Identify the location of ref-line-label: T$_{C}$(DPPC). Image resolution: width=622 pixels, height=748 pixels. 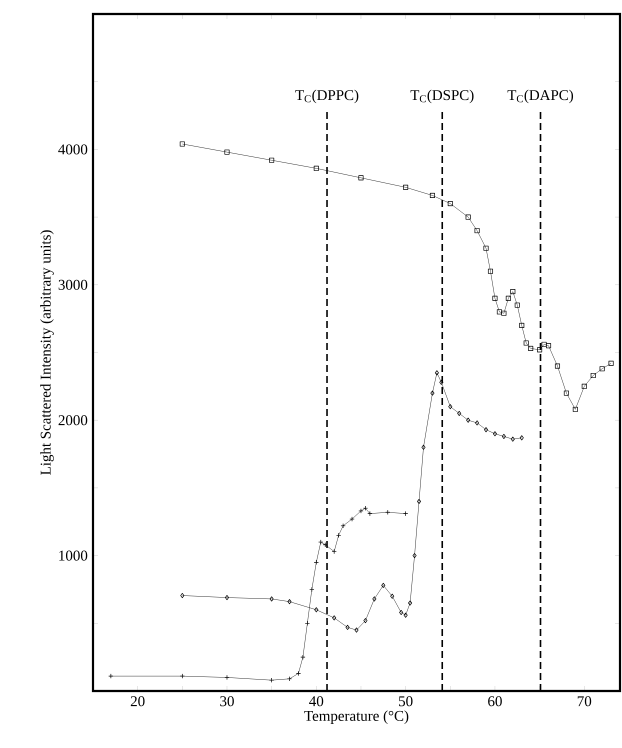
(326, 97).